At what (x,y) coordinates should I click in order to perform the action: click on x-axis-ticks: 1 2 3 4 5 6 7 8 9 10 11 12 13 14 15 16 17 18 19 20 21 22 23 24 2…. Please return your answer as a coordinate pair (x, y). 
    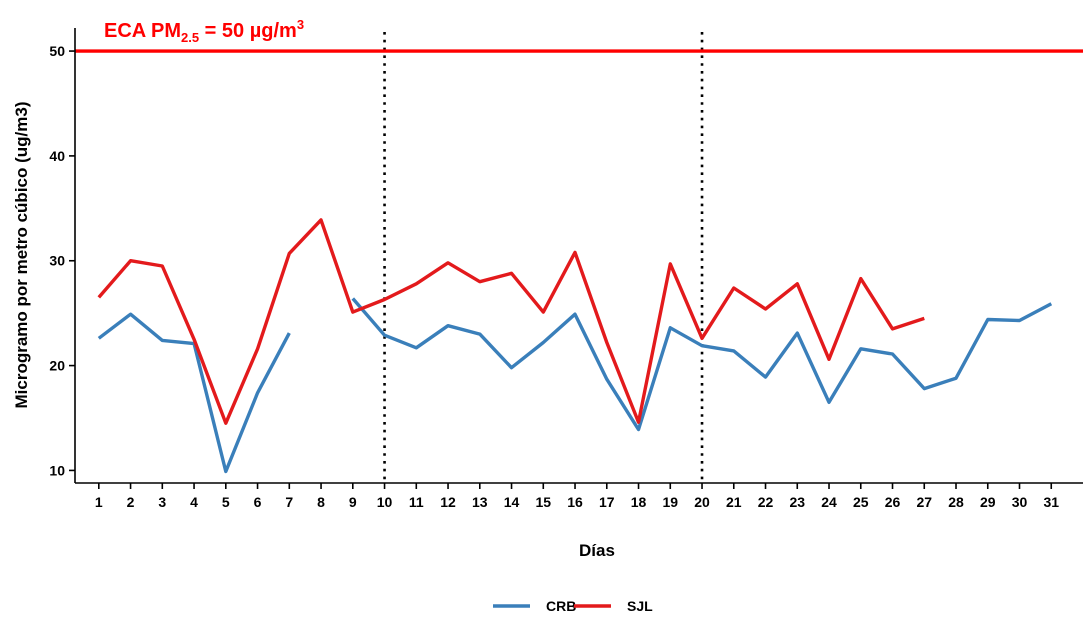
    Looking at the image, I should click on (577, 496).